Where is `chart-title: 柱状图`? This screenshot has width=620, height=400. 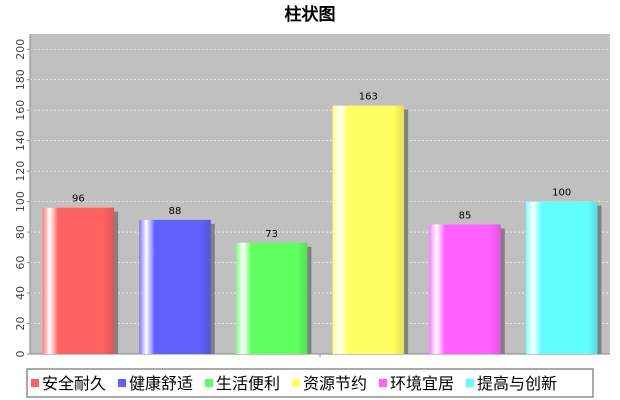
chart-title: 柱状图 is located at coordinates (310, 14).